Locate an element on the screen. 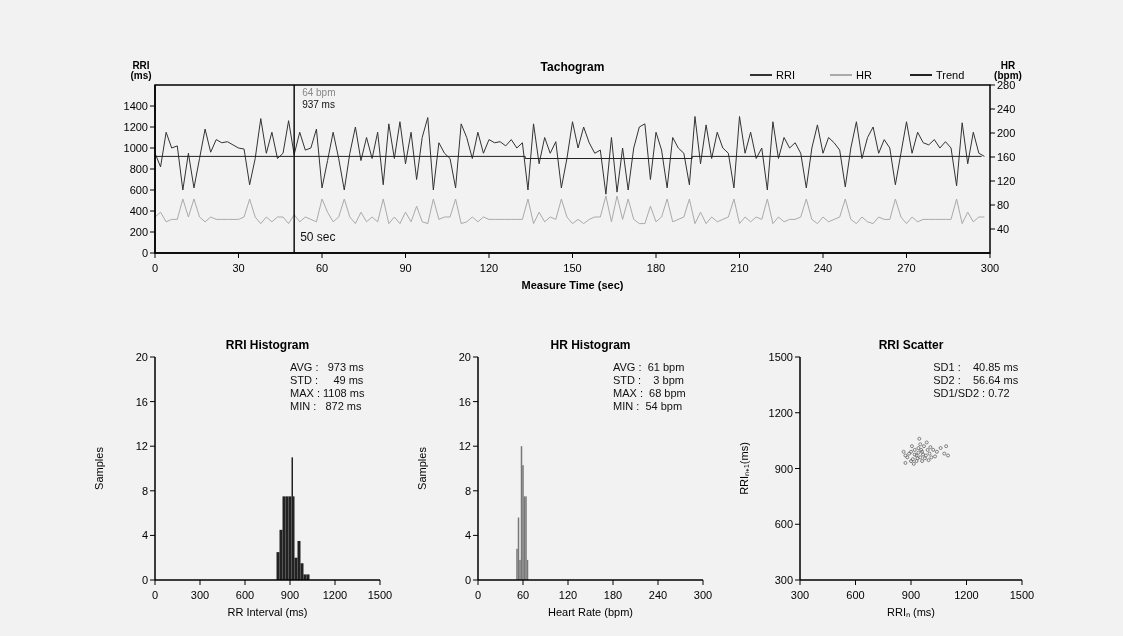 Image resolution: width=1123 pixels, height=636 pixels. y2-tick-label: 40 is located at coordinates (1003, 229).